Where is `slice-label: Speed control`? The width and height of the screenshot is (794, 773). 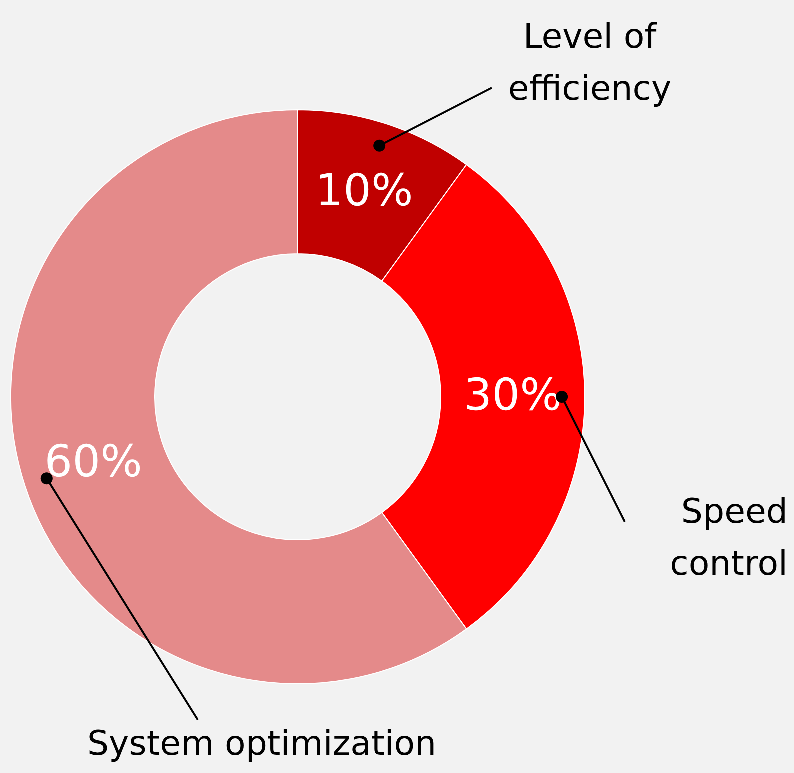 slice-label: Speed control is located at coordinates (729, 538).